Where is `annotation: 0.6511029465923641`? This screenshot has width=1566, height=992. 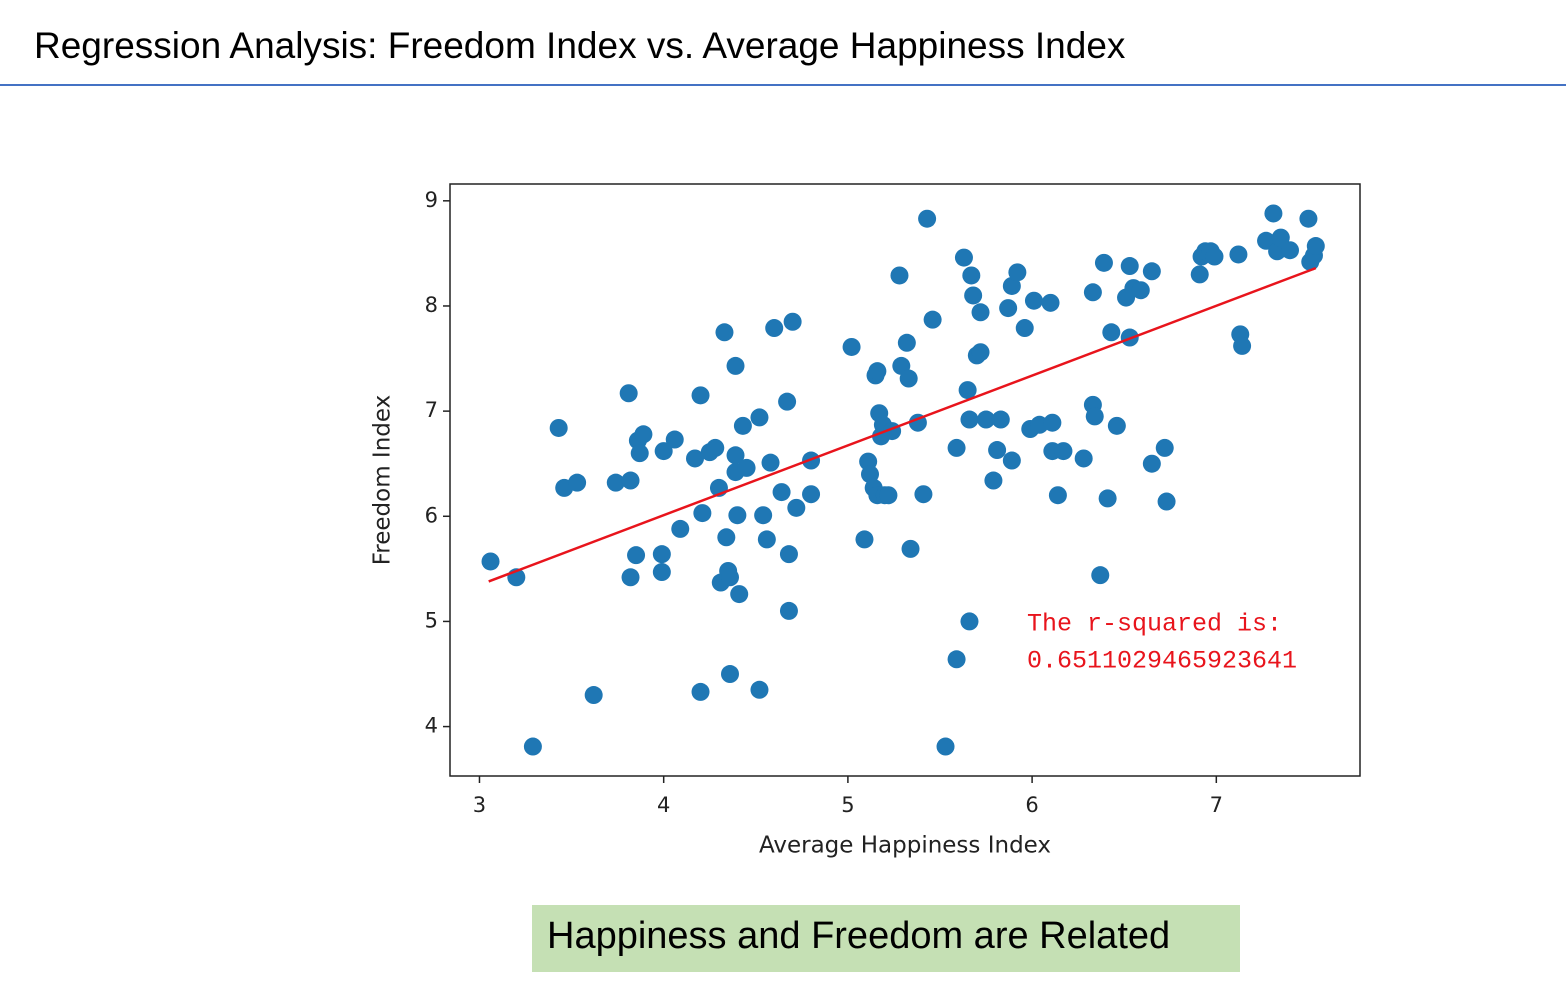
annotation: 0.6511029465923641 is located at coordinates (1162, 661).